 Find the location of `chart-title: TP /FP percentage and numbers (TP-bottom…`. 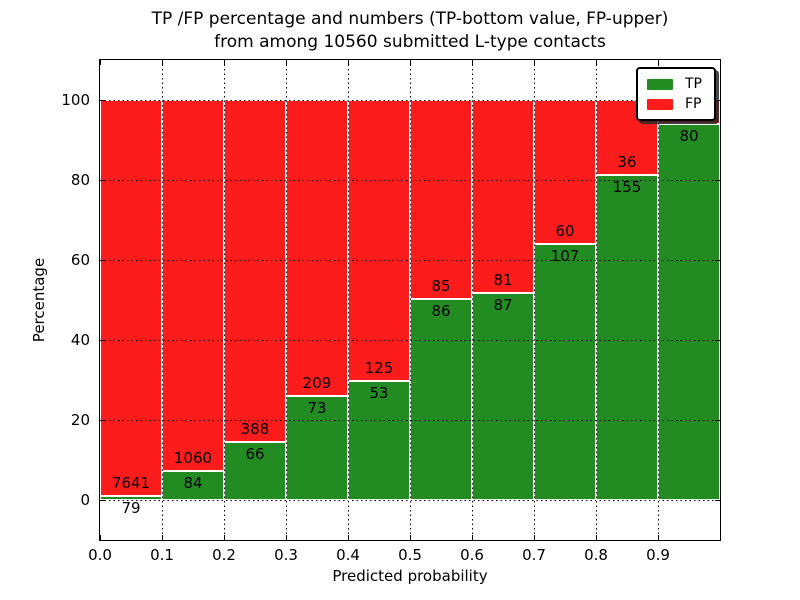

chart-title: TP /FP percentage and numbers (TP-bottom… is located at coordinates (410, 31).